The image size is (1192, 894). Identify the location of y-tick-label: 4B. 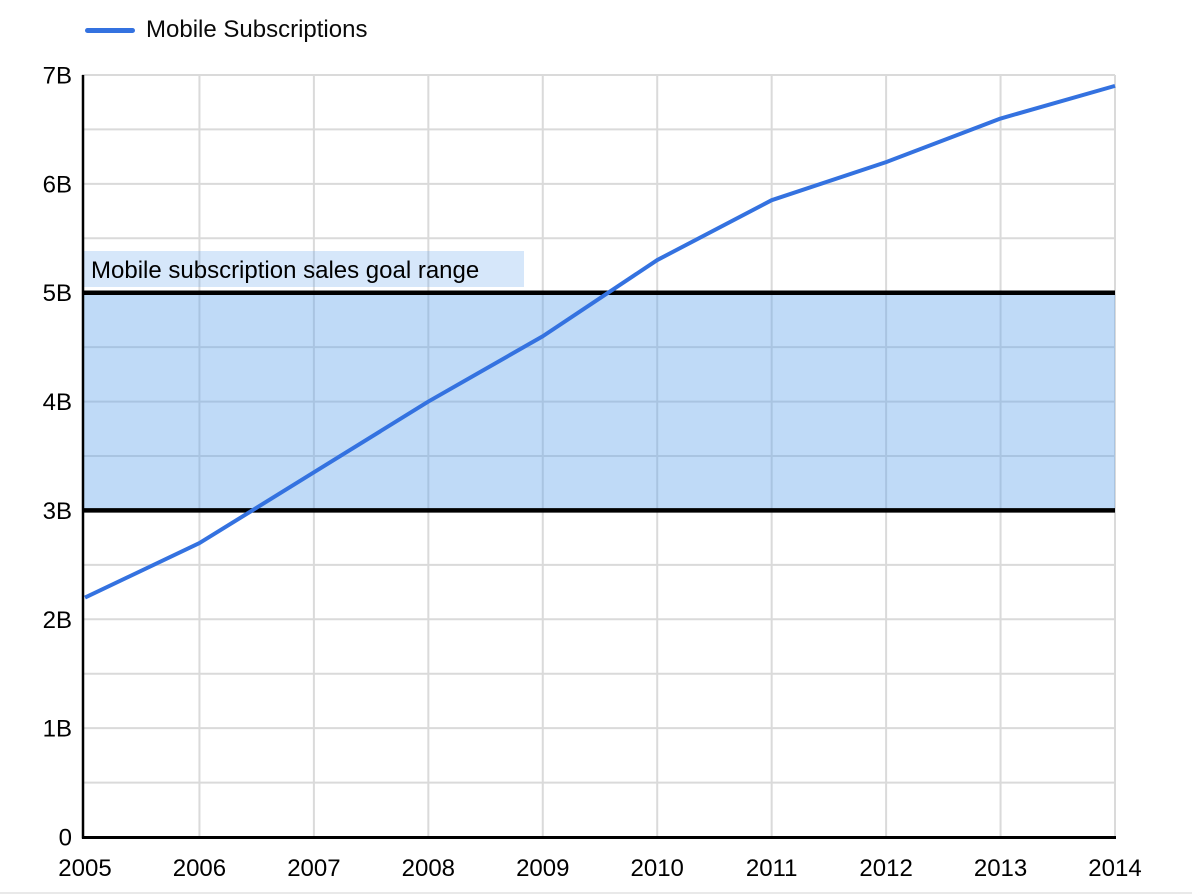
(57, 402).